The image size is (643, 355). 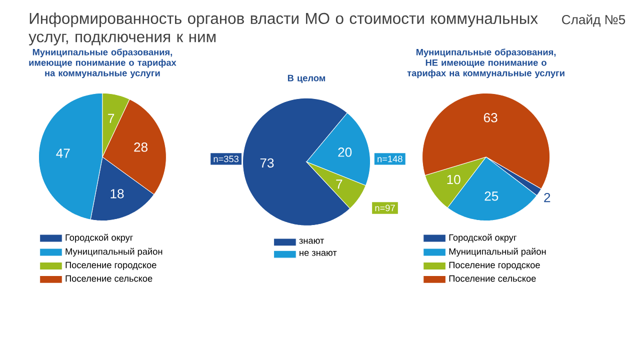 I want to click on chart-title: Муниципальные образования, НЕ имеющие понимание о тарифах на коммунальные услуги, so click(x=485, y=63).